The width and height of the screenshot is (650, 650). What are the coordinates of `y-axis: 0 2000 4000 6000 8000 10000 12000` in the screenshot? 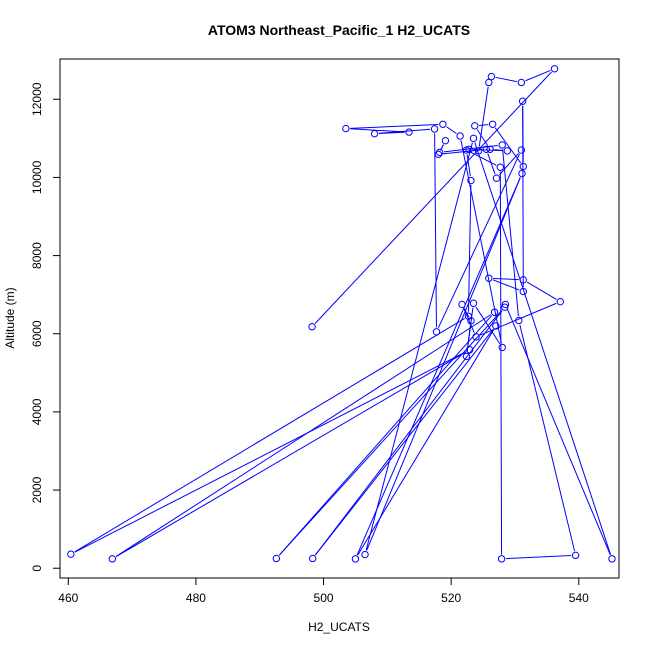 It's located at (45, 327).